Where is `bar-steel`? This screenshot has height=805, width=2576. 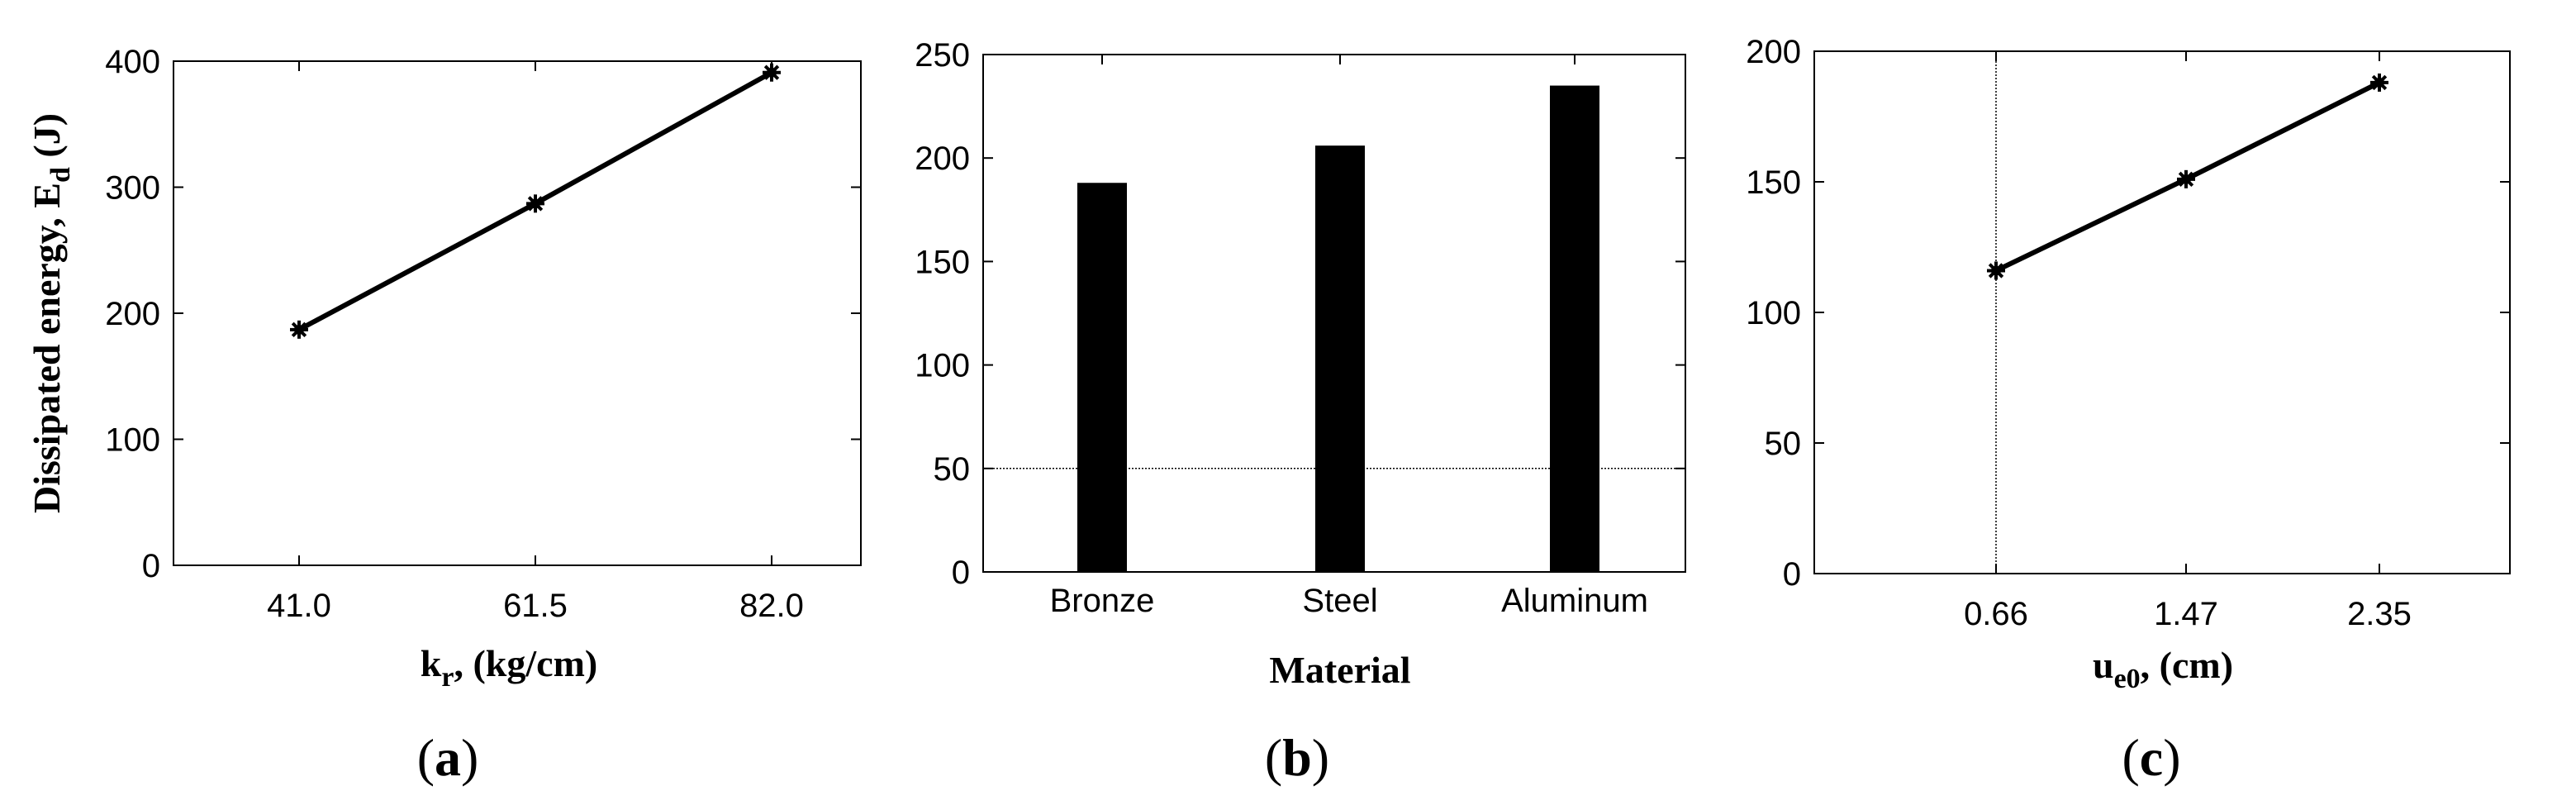 bar-steel is located at coordinates (1340, 358).